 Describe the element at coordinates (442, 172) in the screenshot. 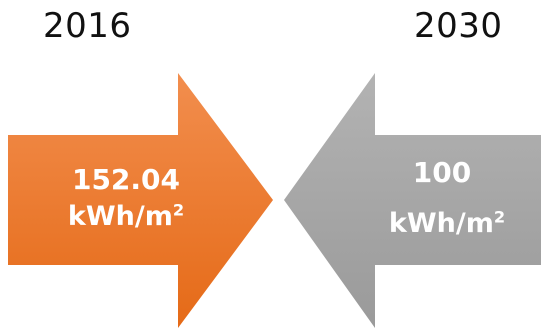

I see `right-value-label: 100` at that location.